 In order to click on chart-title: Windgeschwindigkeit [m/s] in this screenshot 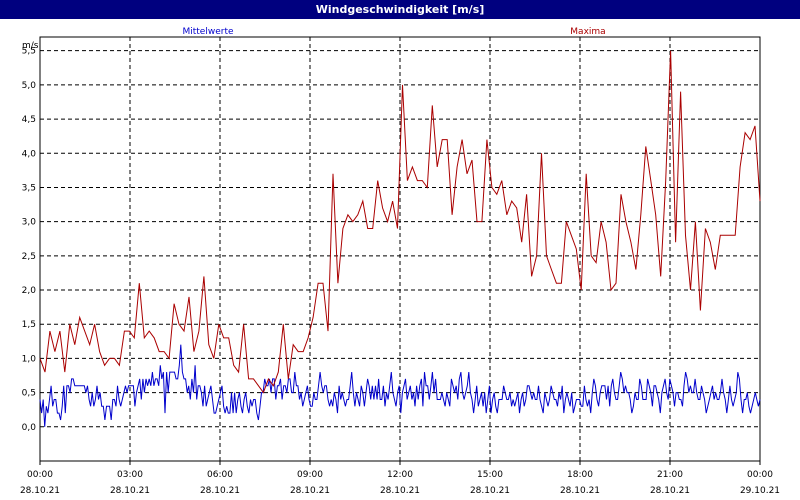, I will do `click(400, 9)`.